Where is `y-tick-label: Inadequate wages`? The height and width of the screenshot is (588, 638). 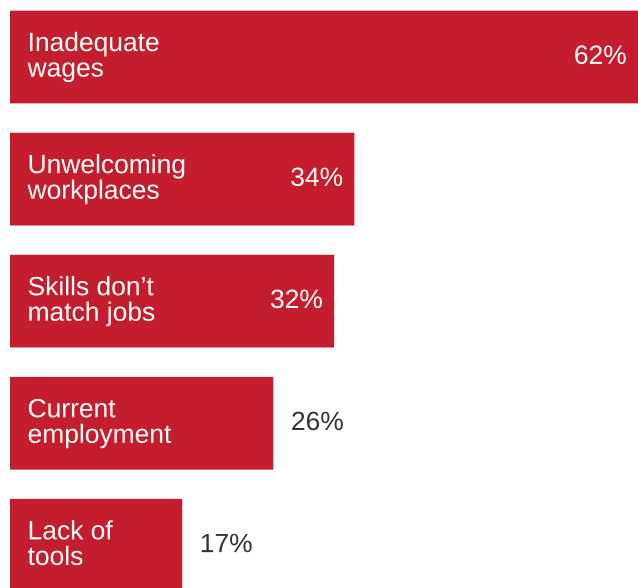 y-tick-label: Inadequate wages is located at coordinates (93, 57).